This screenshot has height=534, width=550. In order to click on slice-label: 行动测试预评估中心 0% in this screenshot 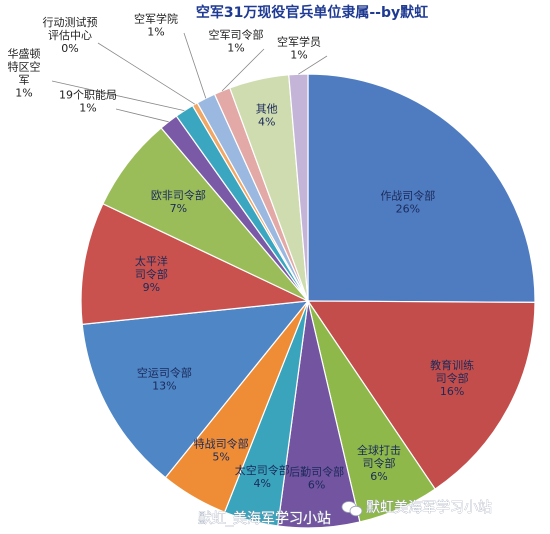, I will do `click(70, 35)`.